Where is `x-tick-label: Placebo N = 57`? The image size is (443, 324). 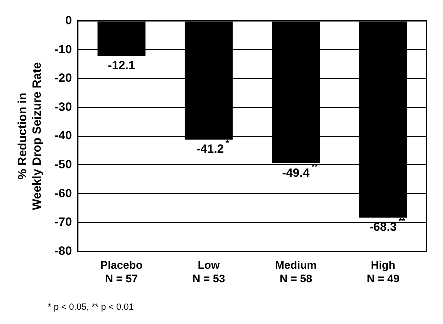 x-tick-label: Placebo N = 57 is located at coordinates (122, 273).